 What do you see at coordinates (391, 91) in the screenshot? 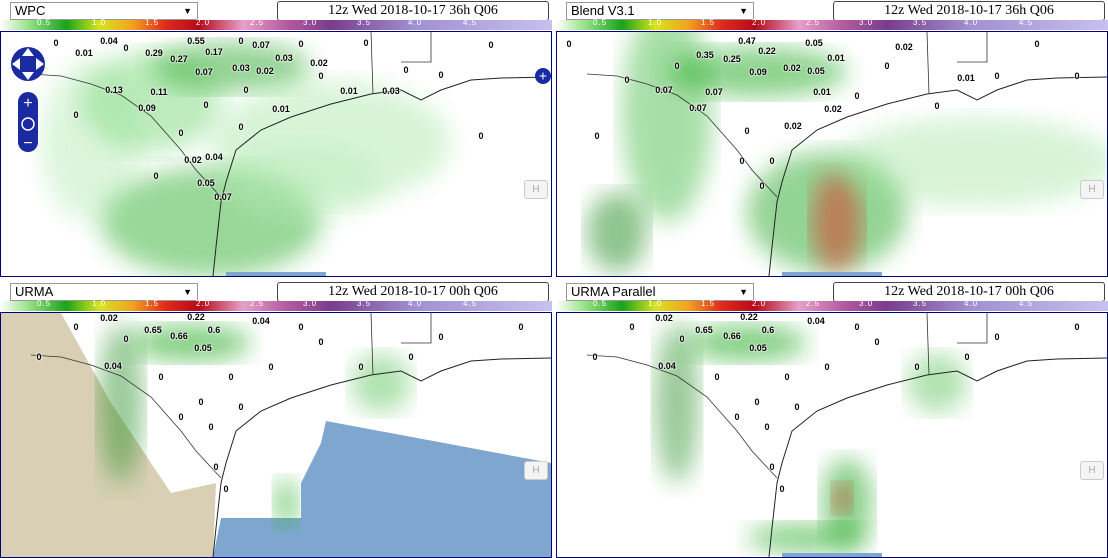
I see `station-value: 0.03` at bounding box center [391, 91].